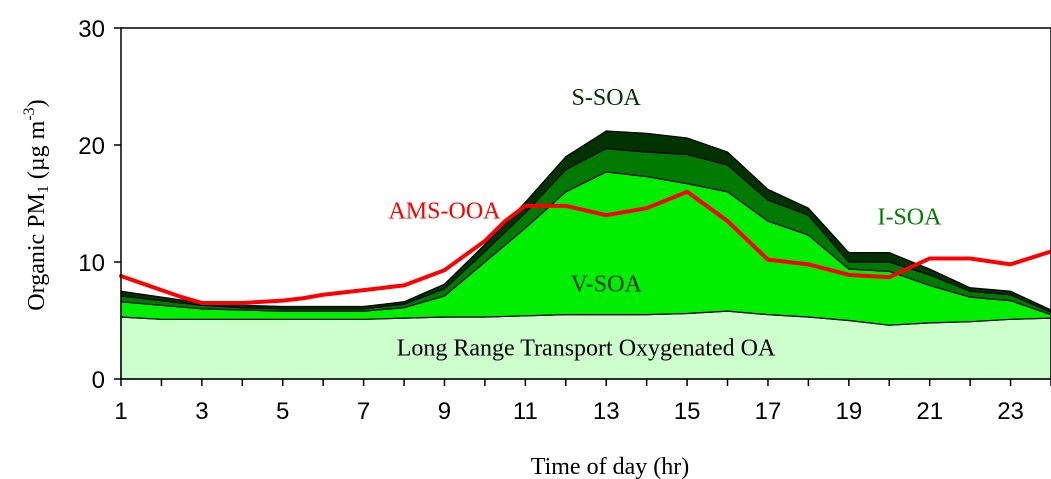  What do you see at coordinates (586, 349) in the screenshot?
I see `annotation-long-range-transport-oxygenated-oa: Long Range Transport Oxygenated OA` at bounding box center [586, 349].